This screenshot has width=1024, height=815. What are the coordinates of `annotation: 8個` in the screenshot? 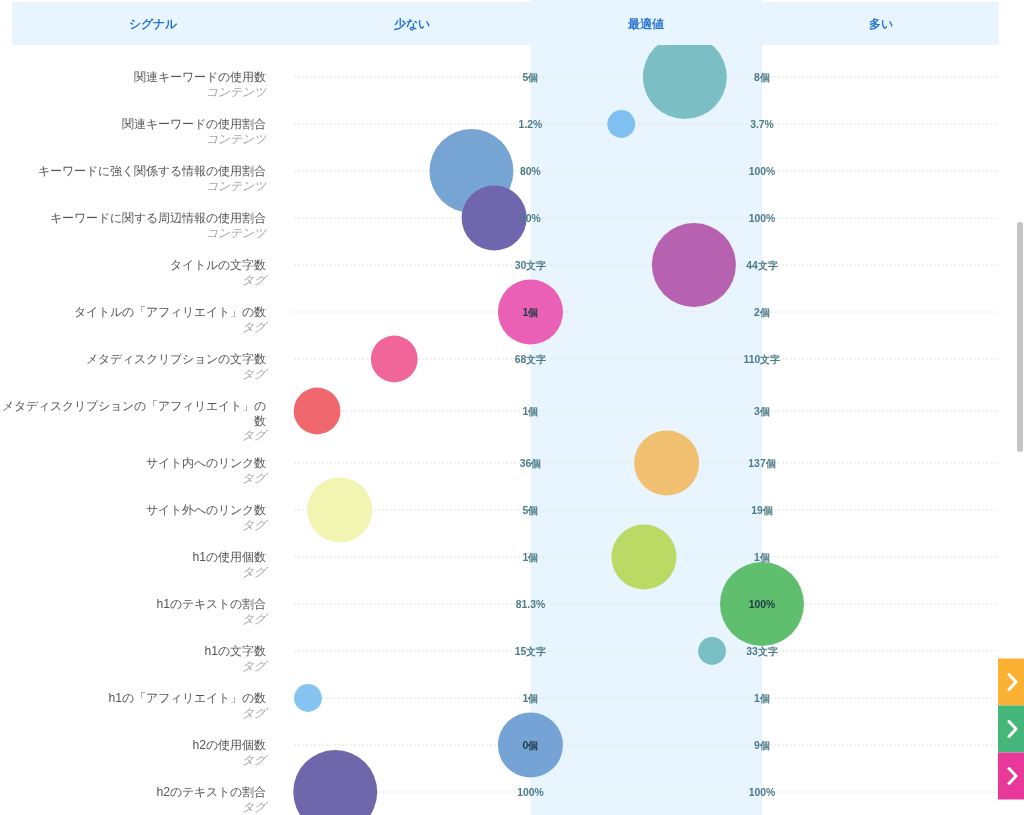 It's located at (762, 77).